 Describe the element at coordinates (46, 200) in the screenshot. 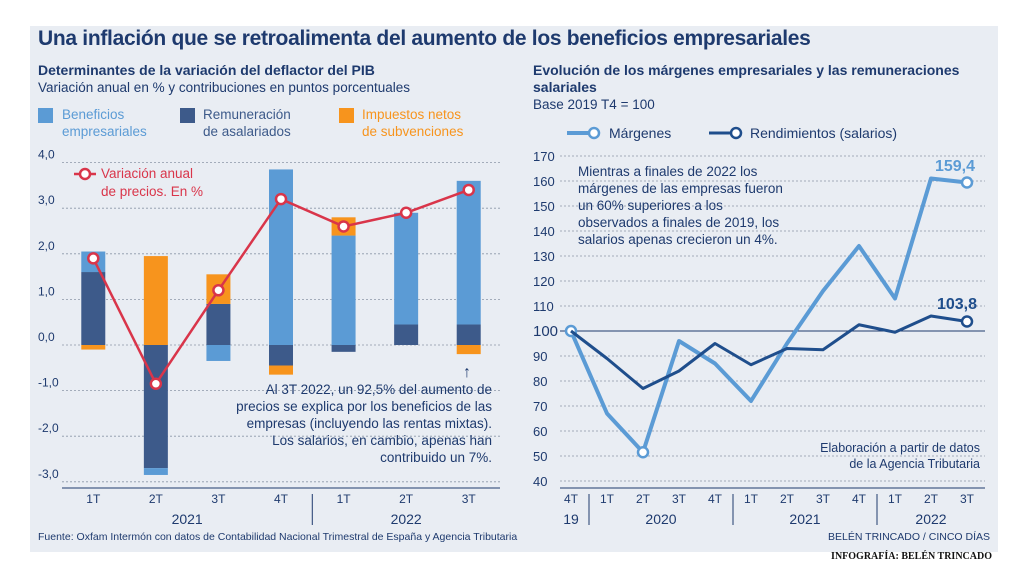

I see `left-y-tick-label: 3,0` at that location.